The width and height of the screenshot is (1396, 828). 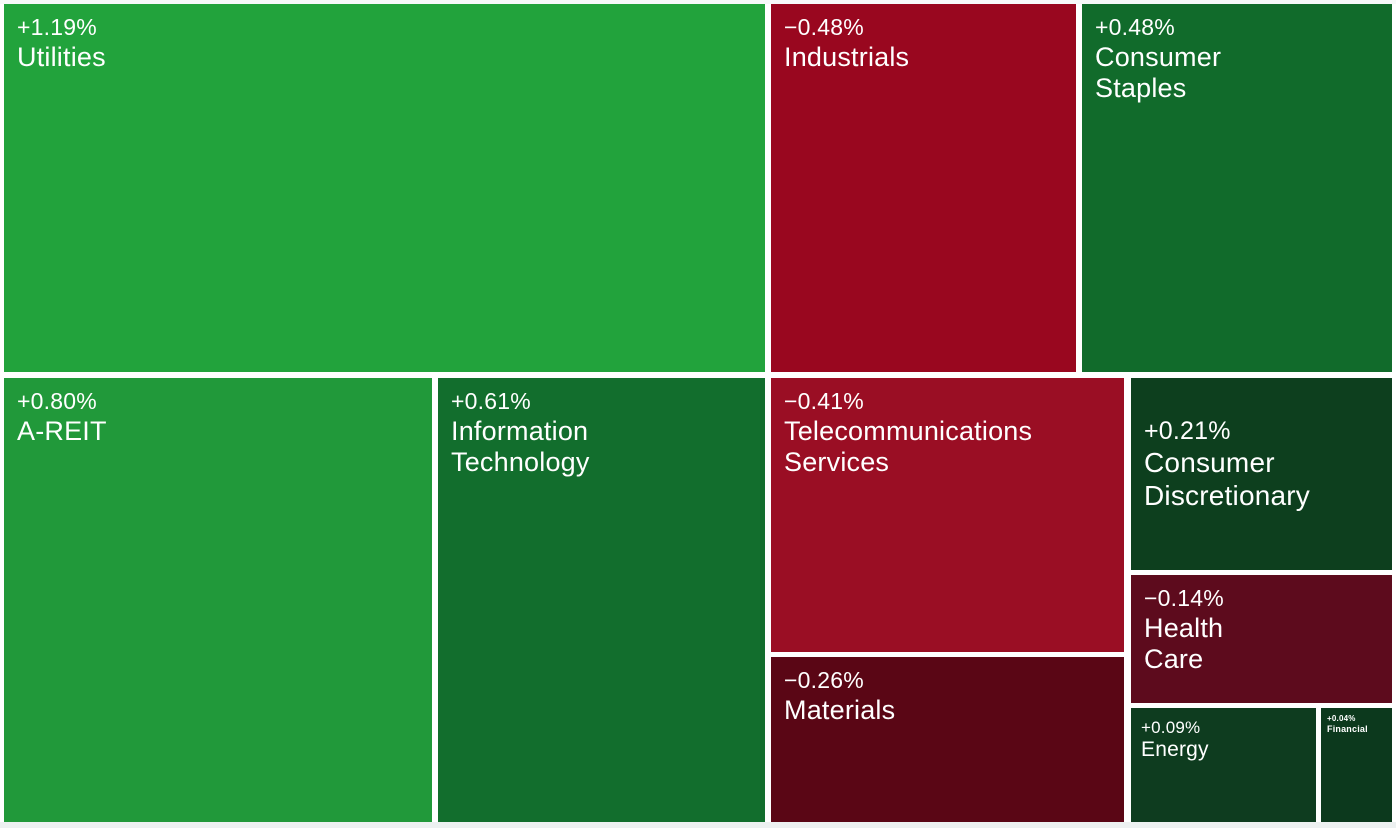 I want to click on top-margin-strip, so click(x=698, y=2).